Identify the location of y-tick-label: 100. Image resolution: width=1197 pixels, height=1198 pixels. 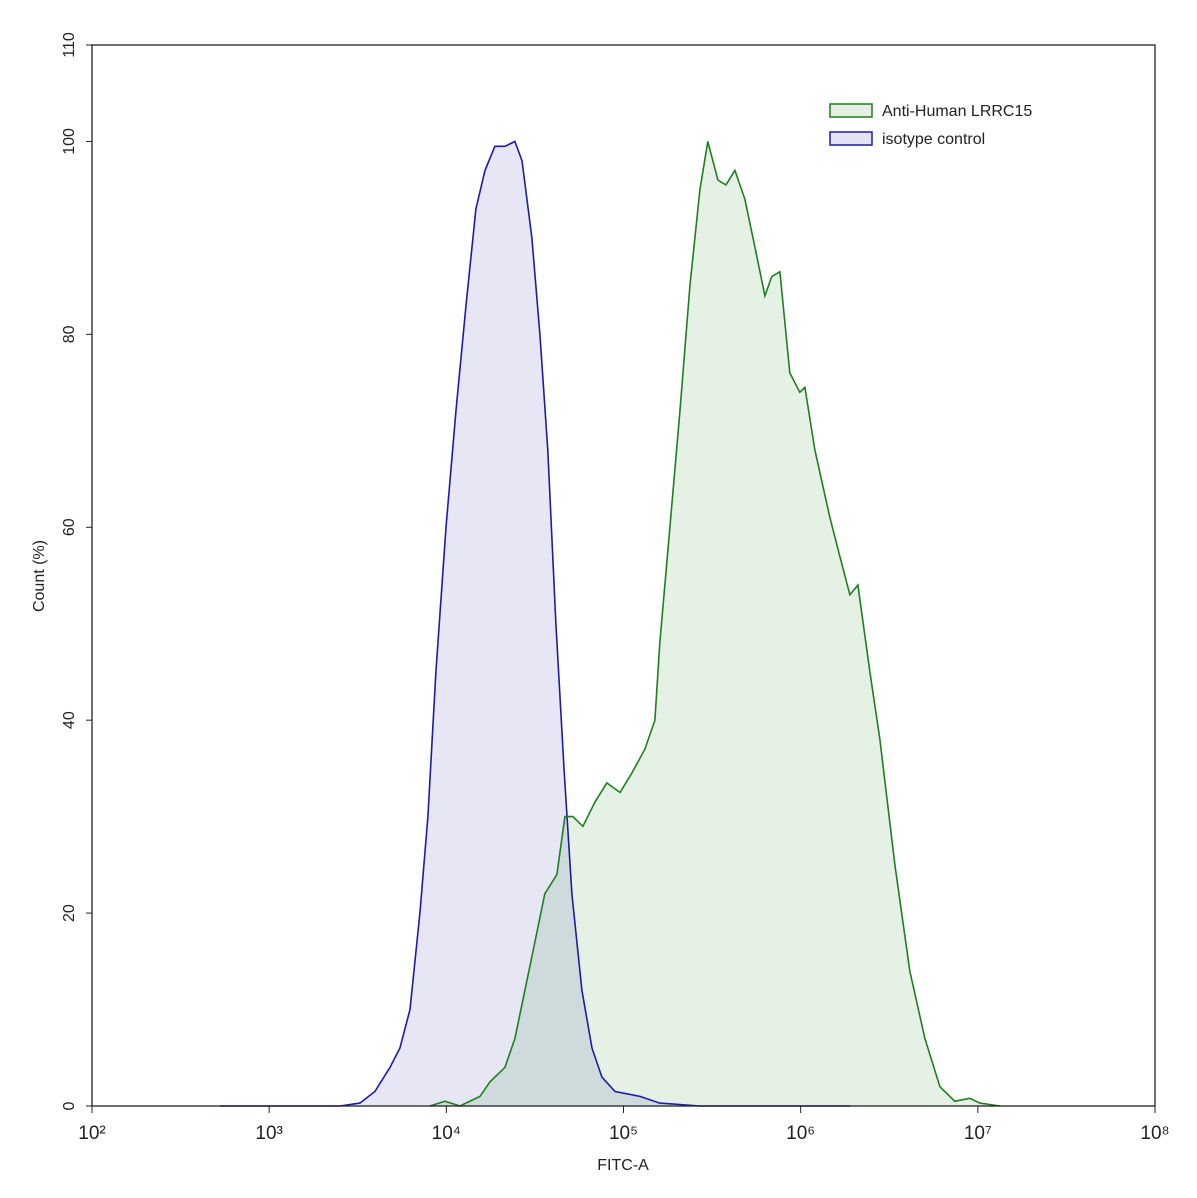
(69, 141).